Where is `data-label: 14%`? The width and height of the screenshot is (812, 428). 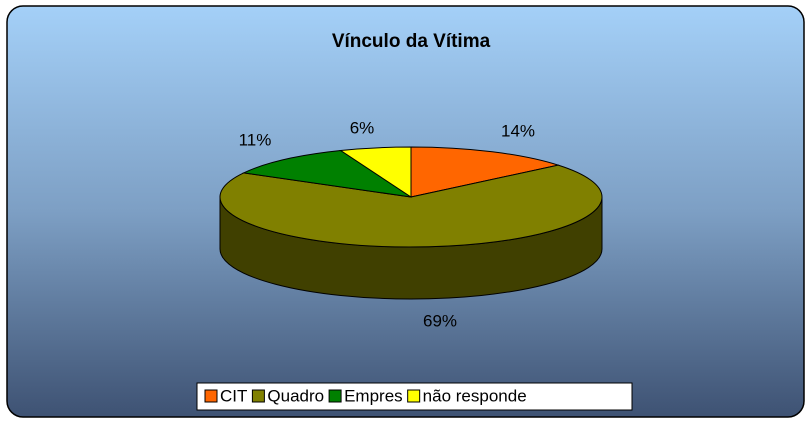 data-label: 14% is located at coordinates (518, 130).